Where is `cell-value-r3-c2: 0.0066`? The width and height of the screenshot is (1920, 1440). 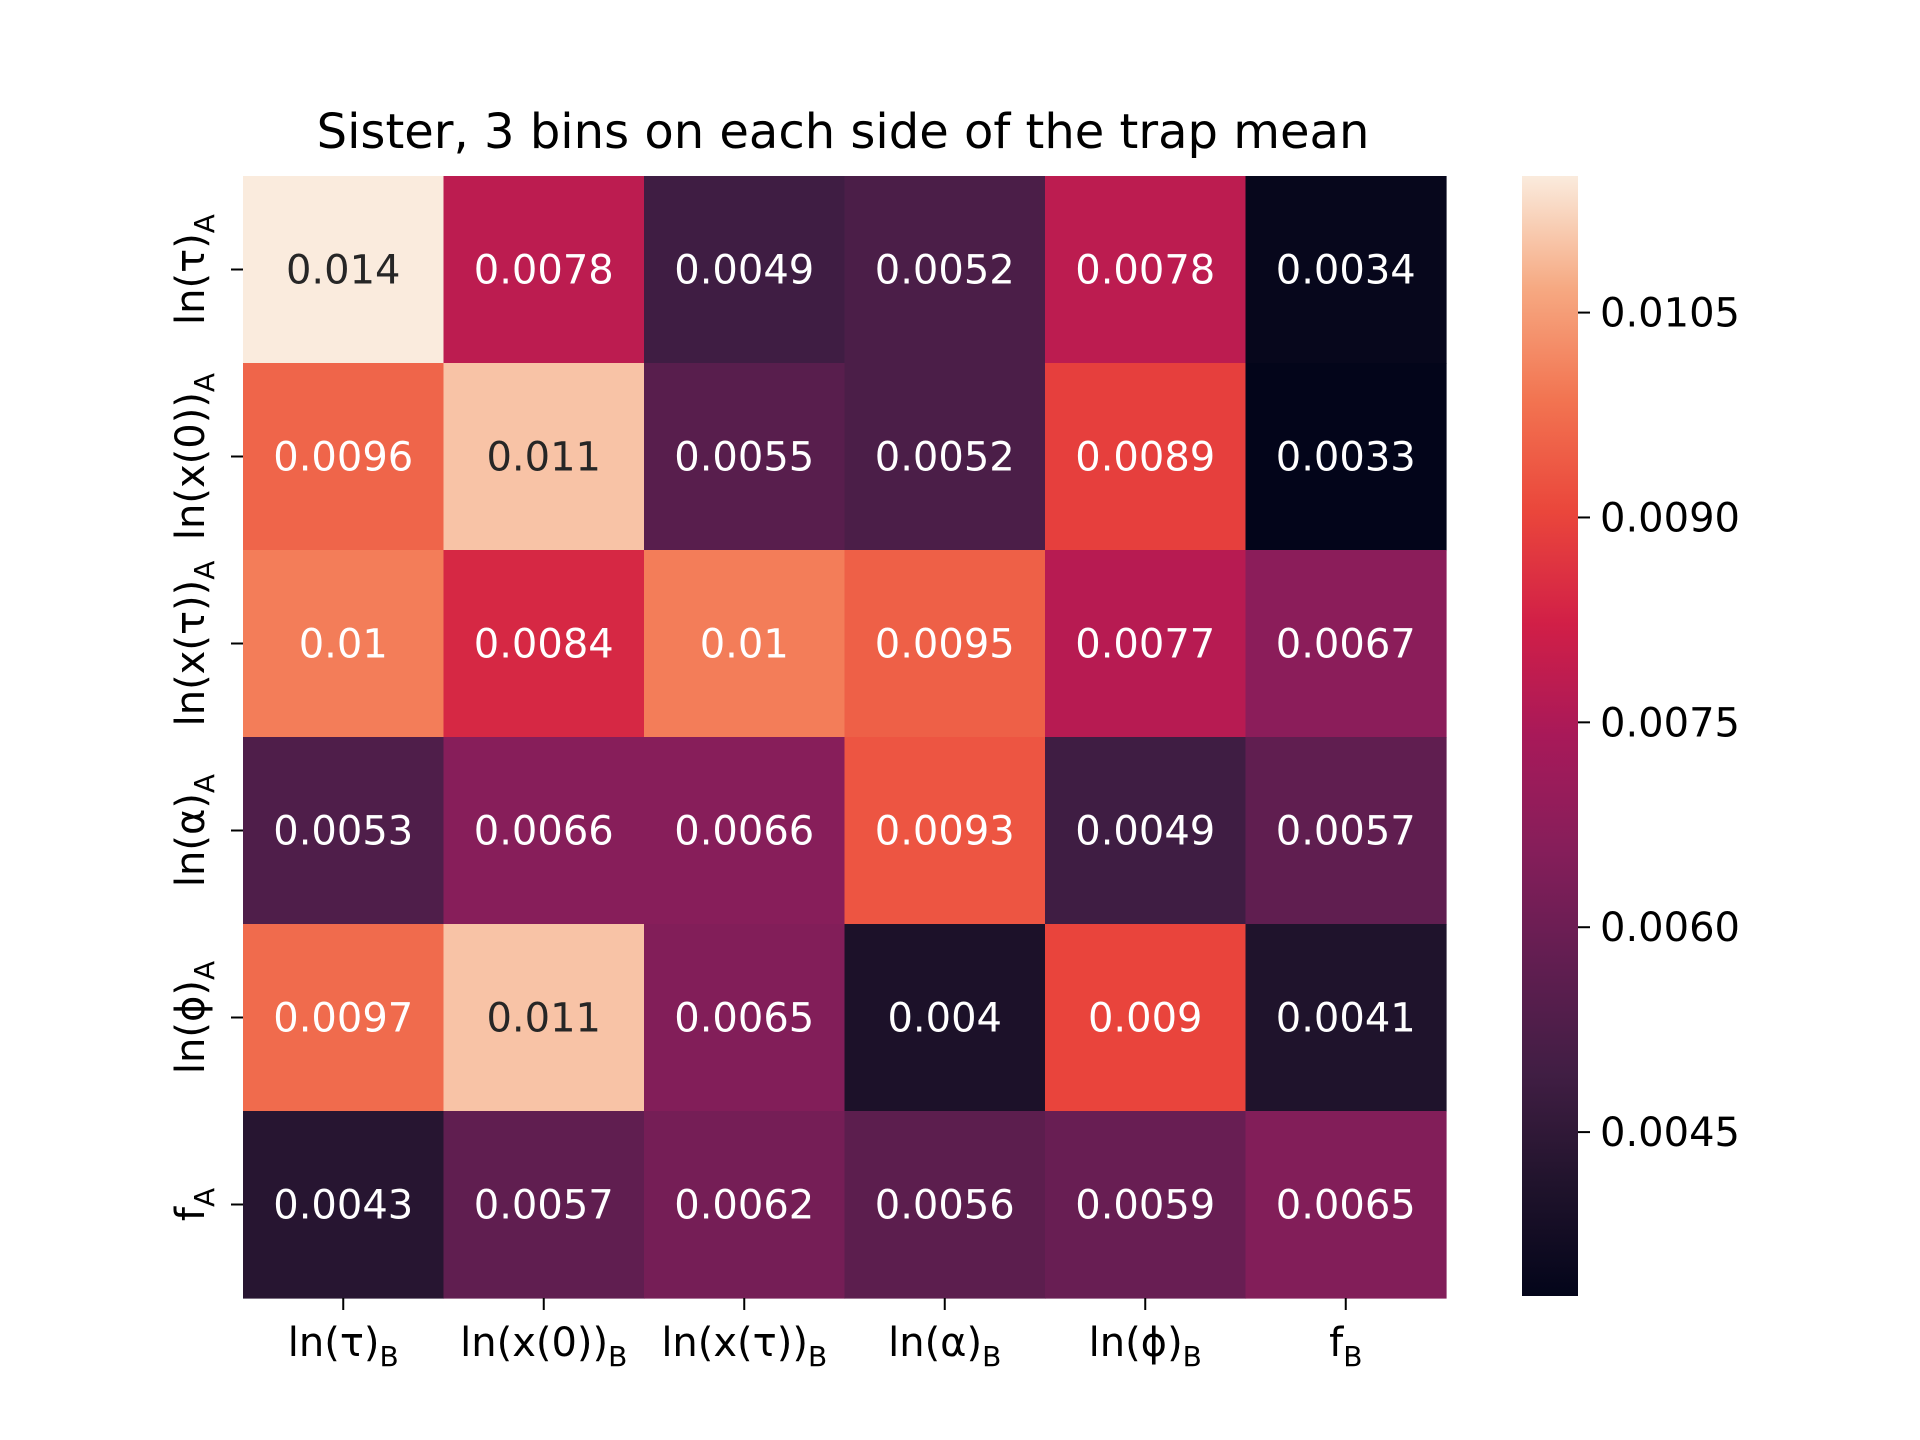 cell-value-r3-c2: 0.0066 is located at coordinates (744, 832).